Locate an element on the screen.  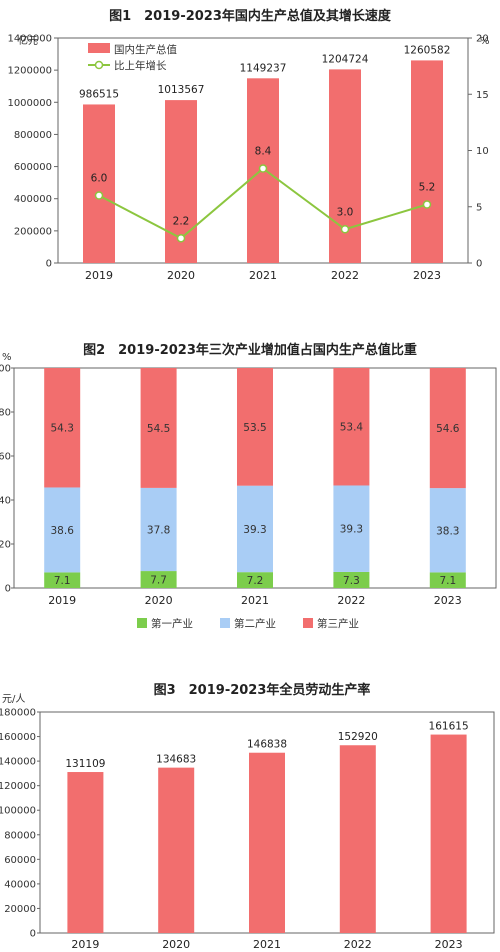
stack-segment-3-2020 is located at coordinates (158, 428).